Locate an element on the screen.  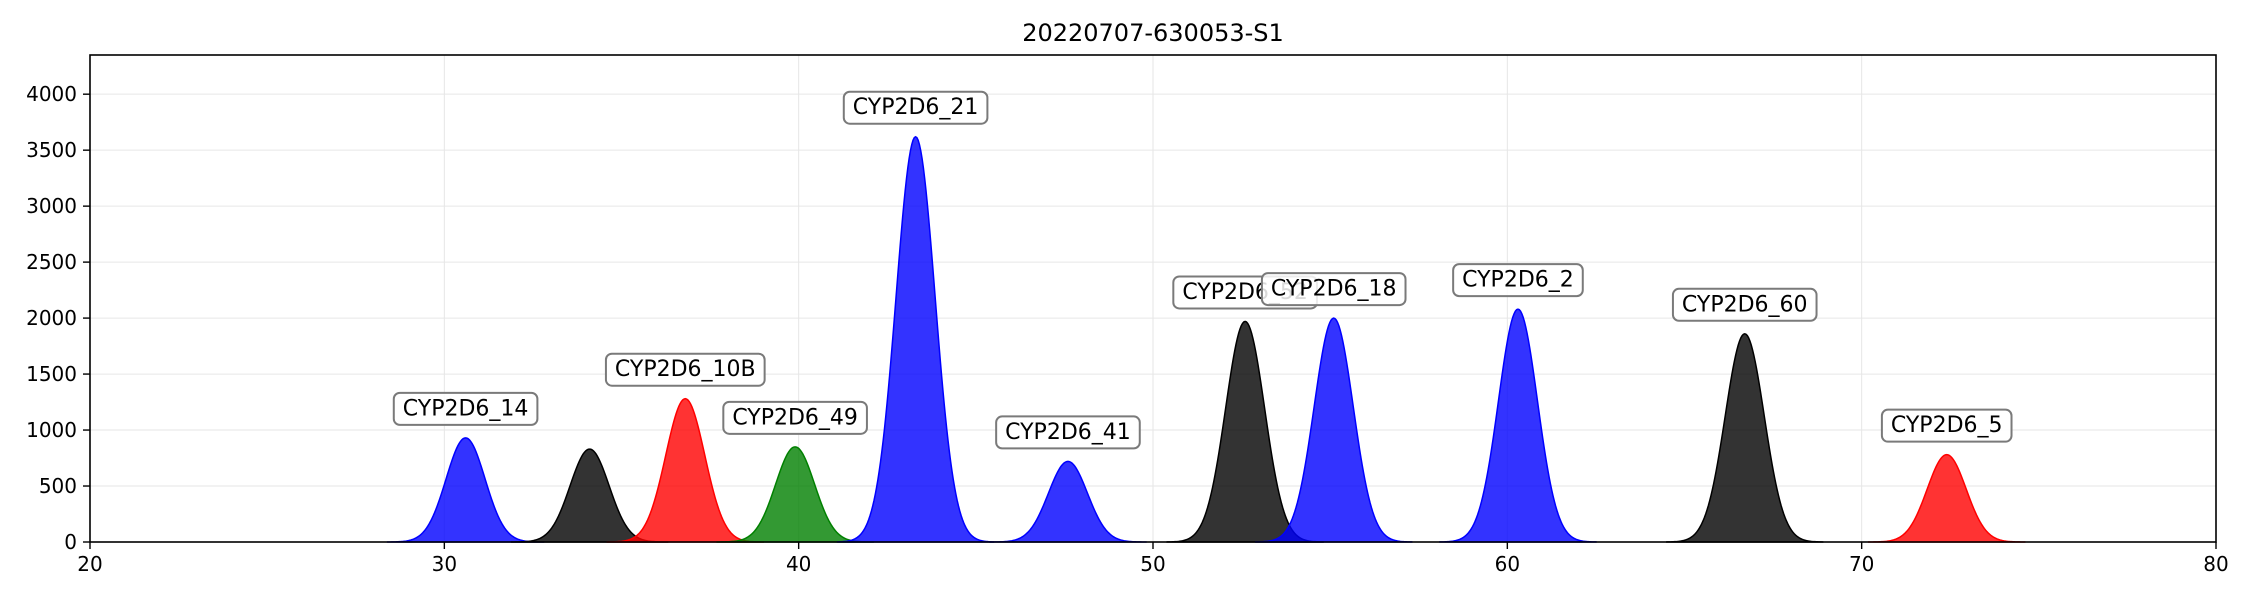
y-tick-label: 4000 is located at coordinates (51, 94).